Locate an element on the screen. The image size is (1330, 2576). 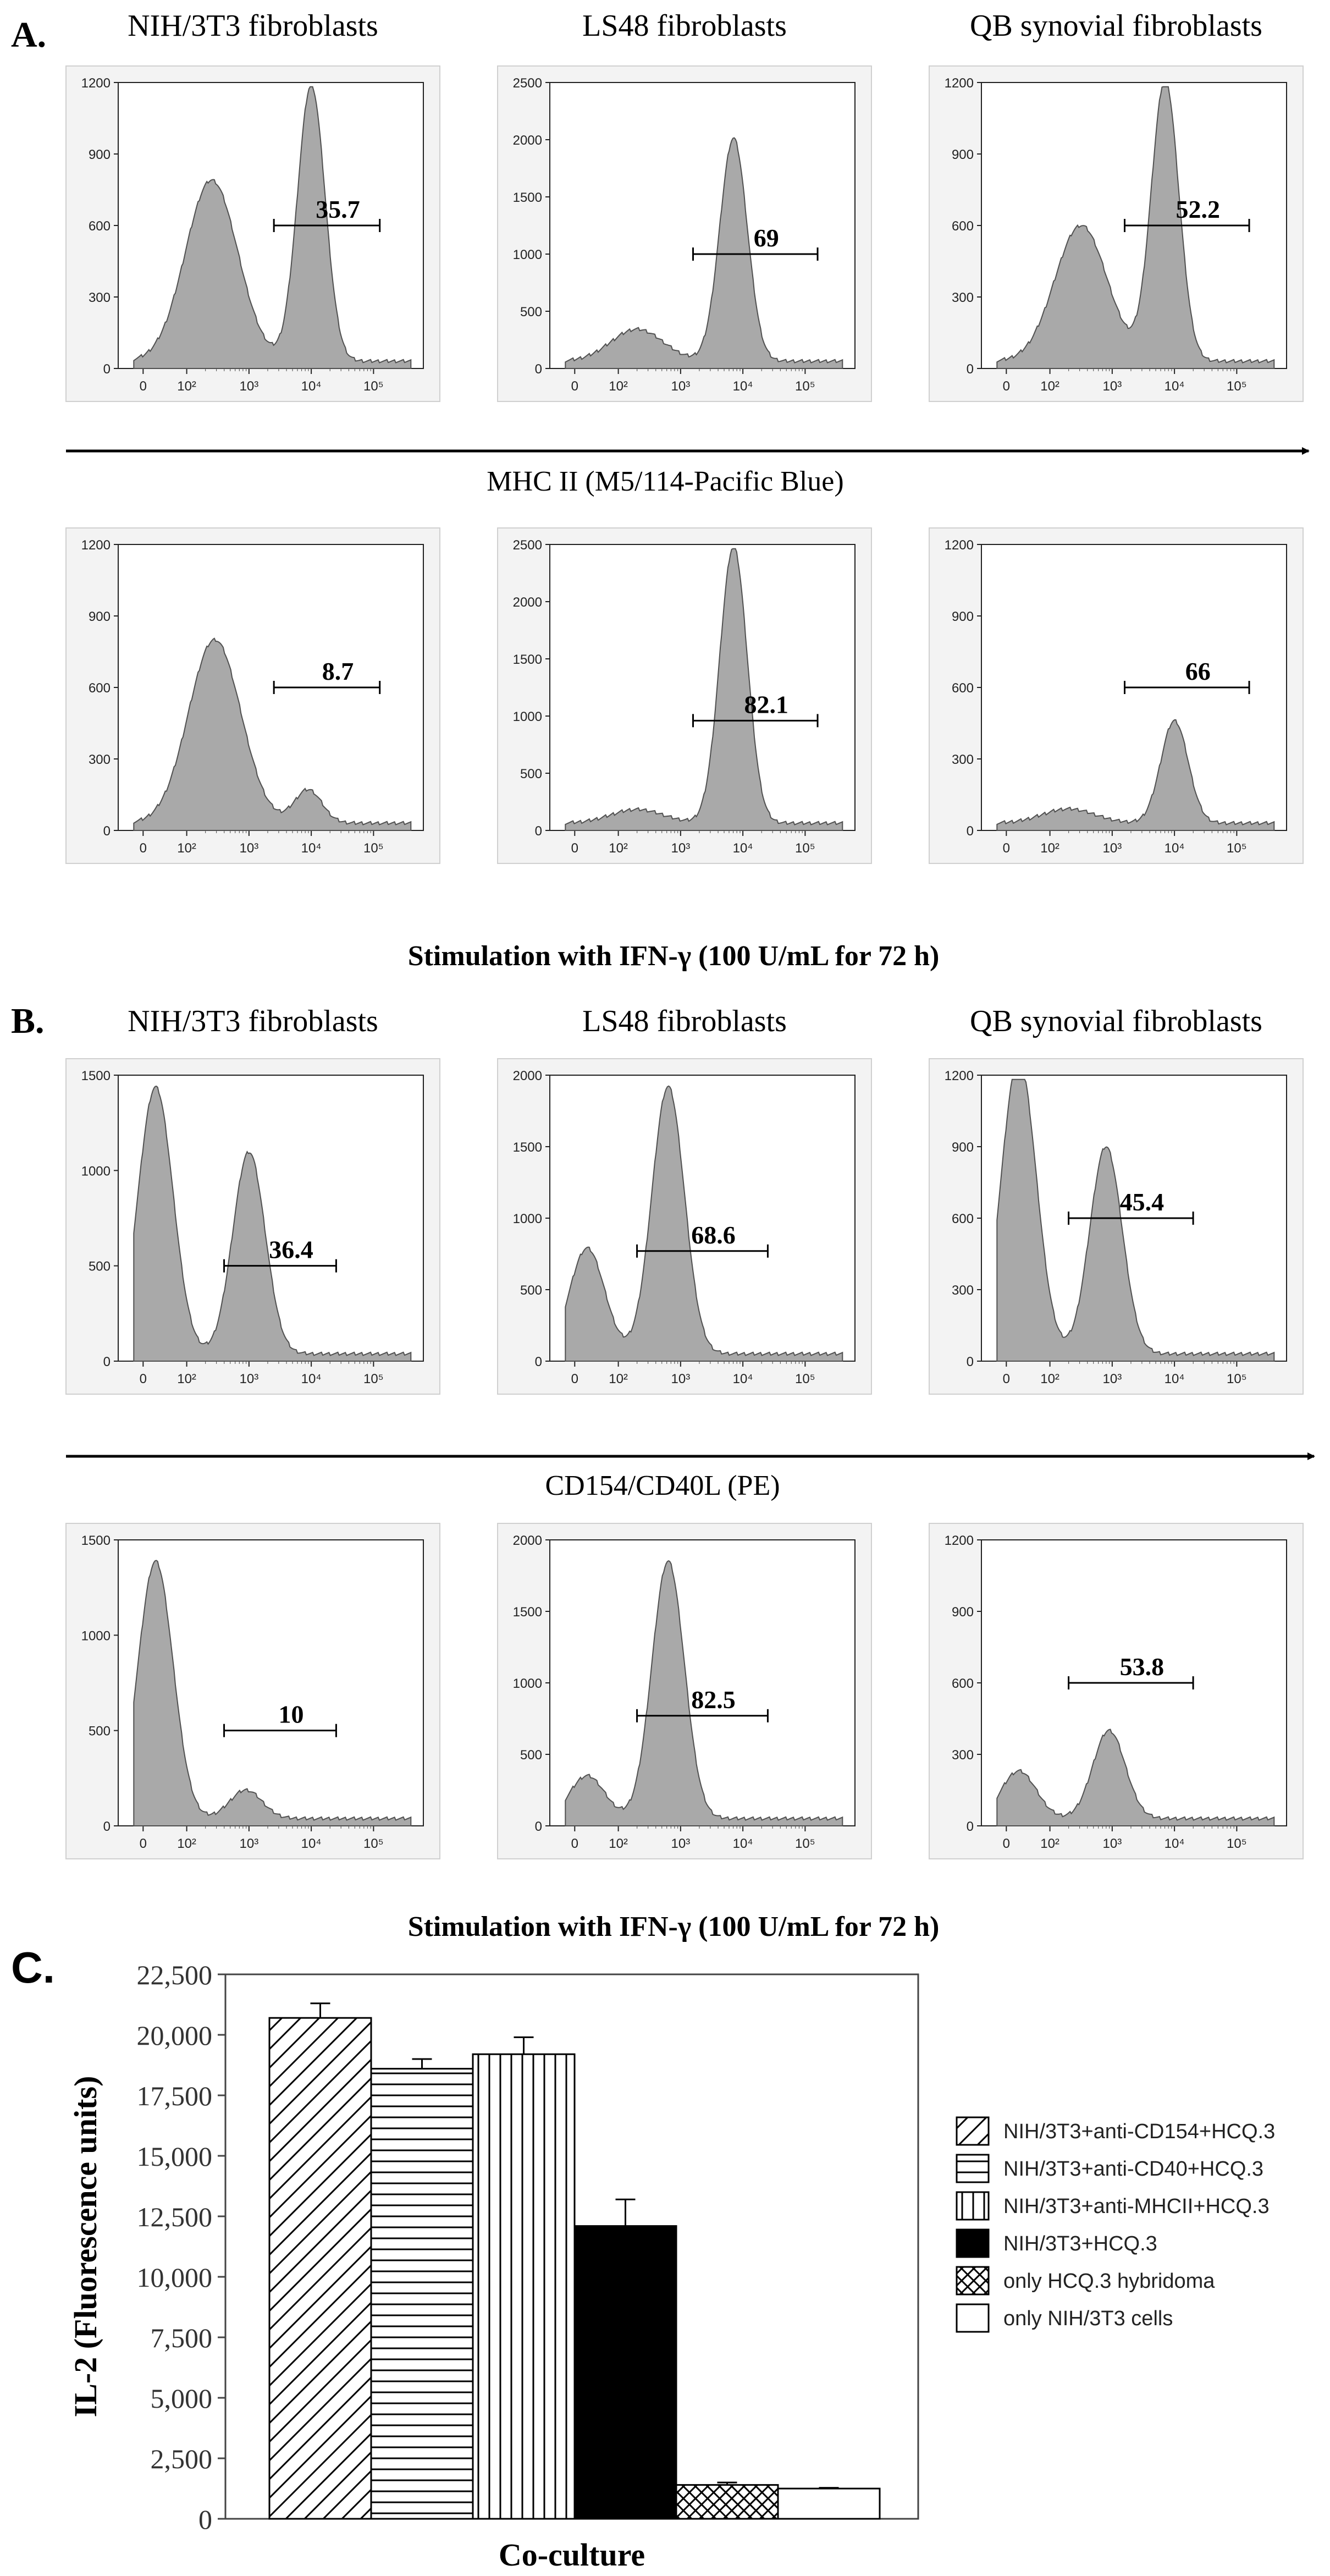
histogram-title: LS48 fibroblasts is located at coordinates (684, 1021).